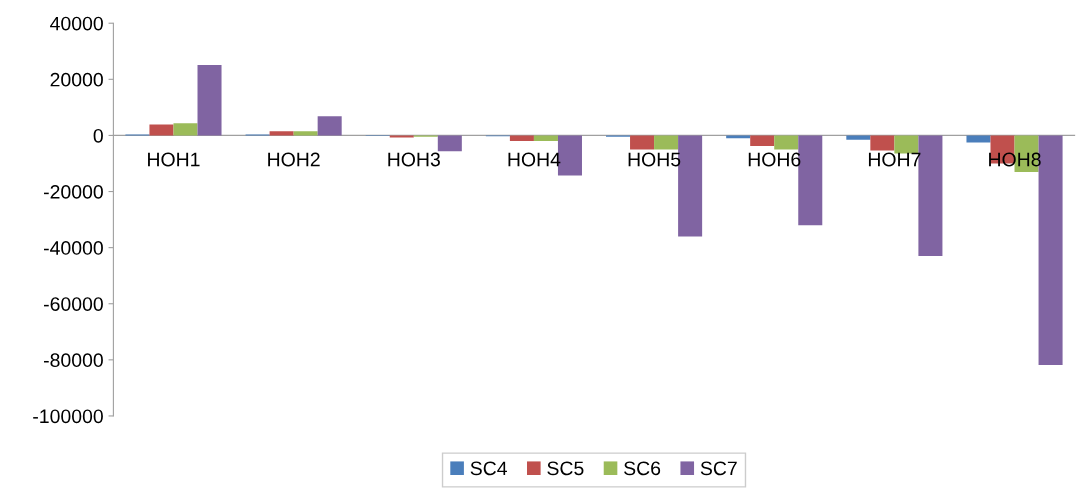 This screenshot has height=494, width=1080. What do you see at coordinates (76, 23) in the screenshot?
I see `y-tick-label: 40000` at bounding box center [76, 23].